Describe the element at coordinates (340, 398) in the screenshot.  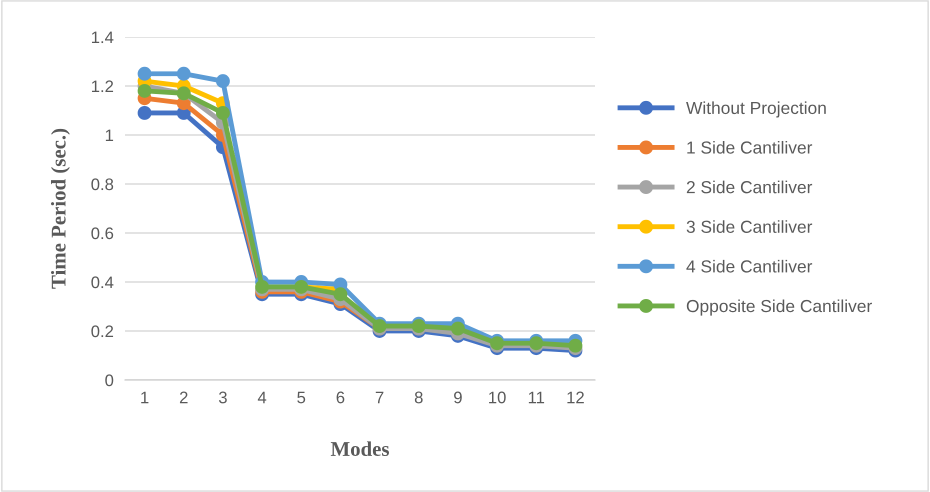
I see `x-tick-label: 6` at that location.